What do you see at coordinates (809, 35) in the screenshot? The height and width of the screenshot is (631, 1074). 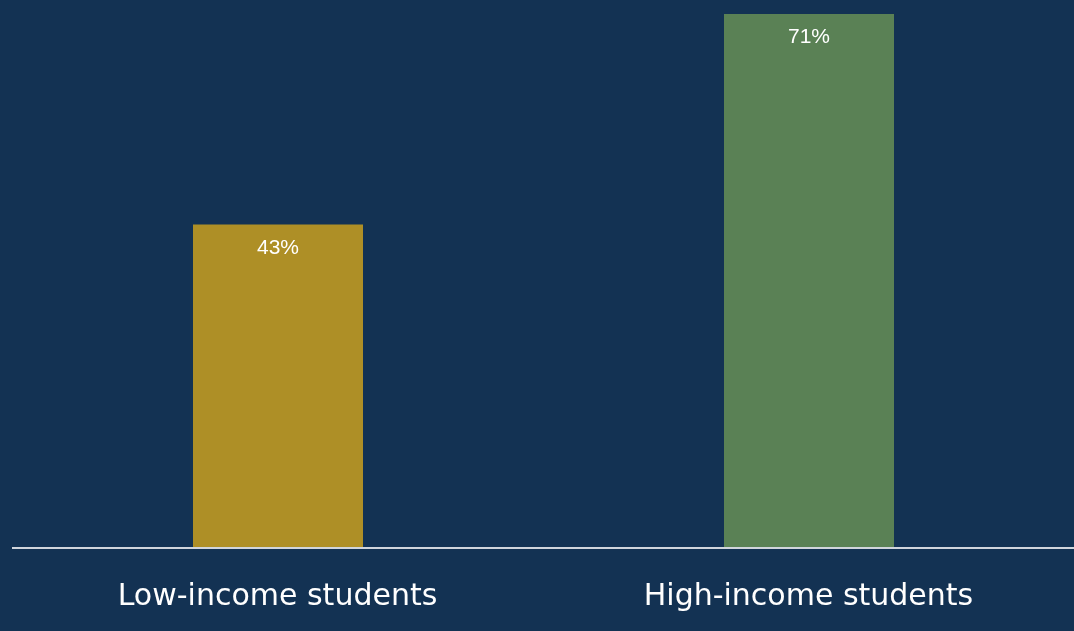 I see `data-label: 71%` at bounding box center [809, 35].